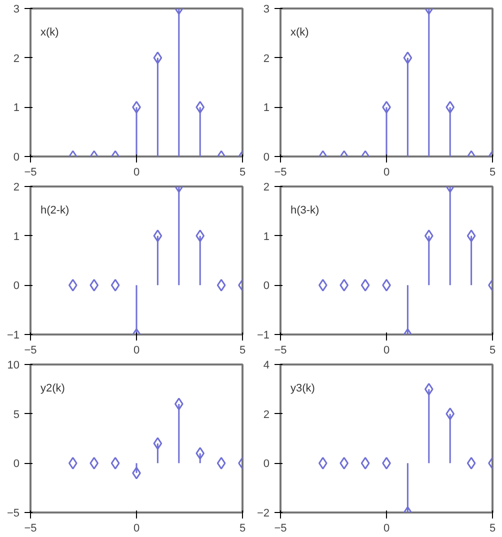 The height and width of the screenshot is (537, 502). What do you see at coordinates (305, 210) in the screenshot?
I see `text: h(3-k)` at bounding box center [305, 210].